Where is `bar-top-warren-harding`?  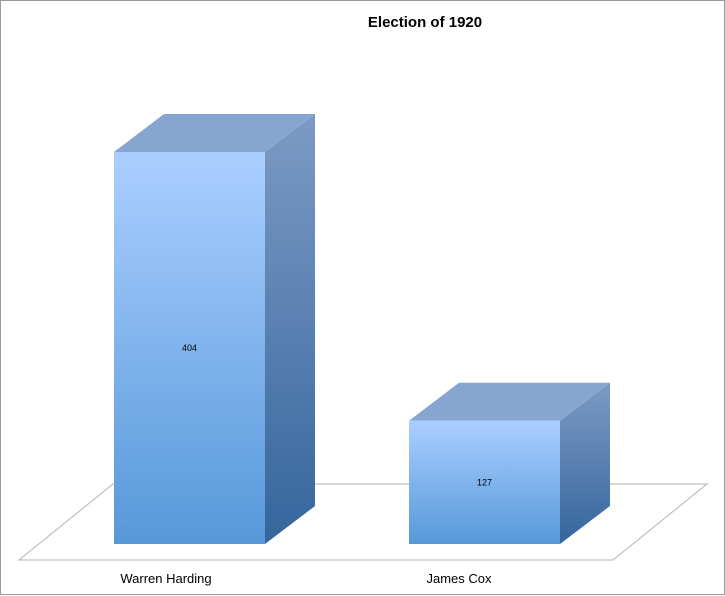
bar-top-warren-harding is located at coordinates (214, 133).